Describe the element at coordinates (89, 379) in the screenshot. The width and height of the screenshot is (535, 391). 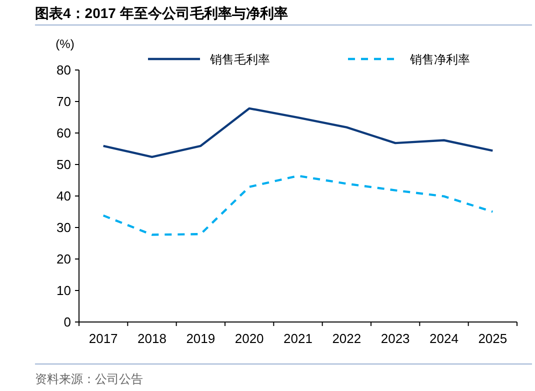
I see `text: 资料来源：公司公告` at that location.